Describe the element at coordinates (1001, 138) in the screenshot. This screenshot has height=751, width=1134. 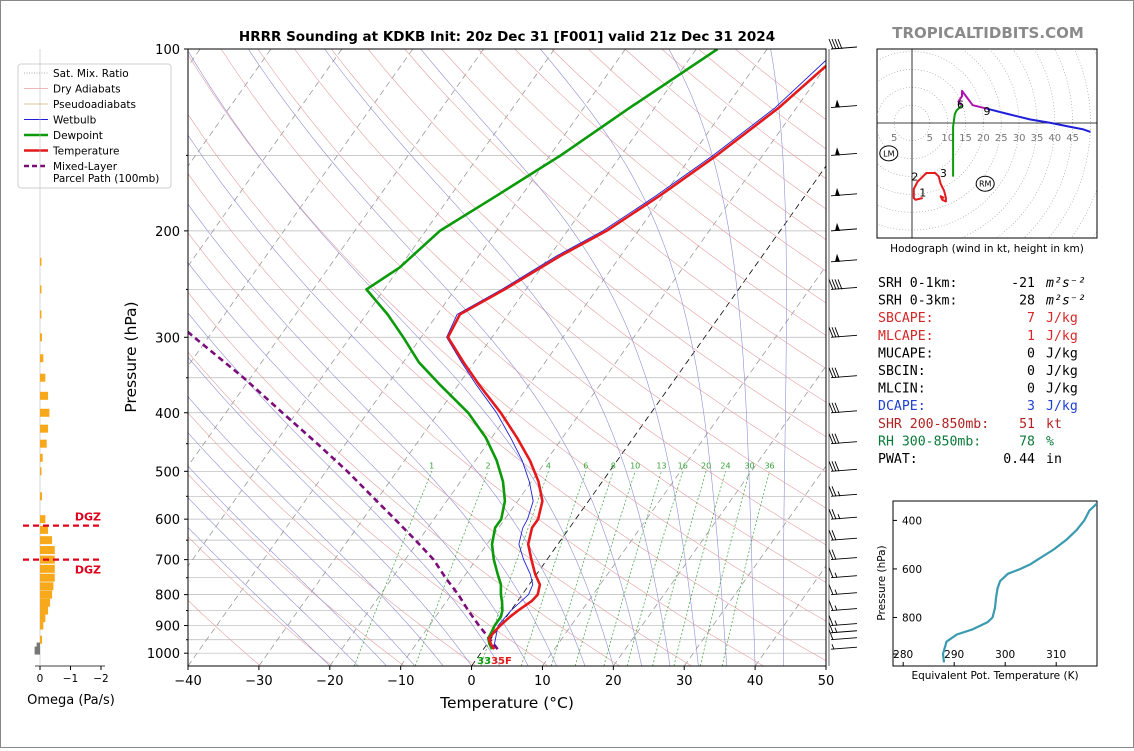
I see `hodograph-ring-label: 25` at that location.